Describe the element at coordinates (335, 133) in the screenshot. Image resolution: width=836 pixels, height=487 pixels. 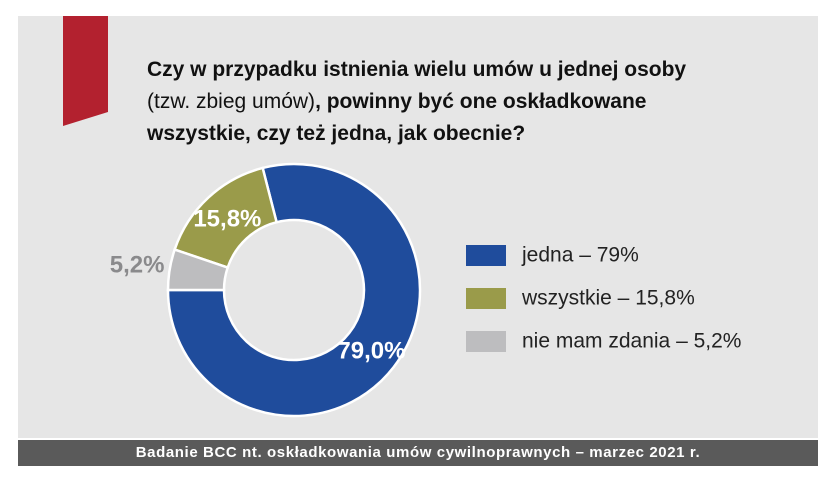
I see `title-part: wszystkie, czy też jedna, jak obecnie?` at that location.